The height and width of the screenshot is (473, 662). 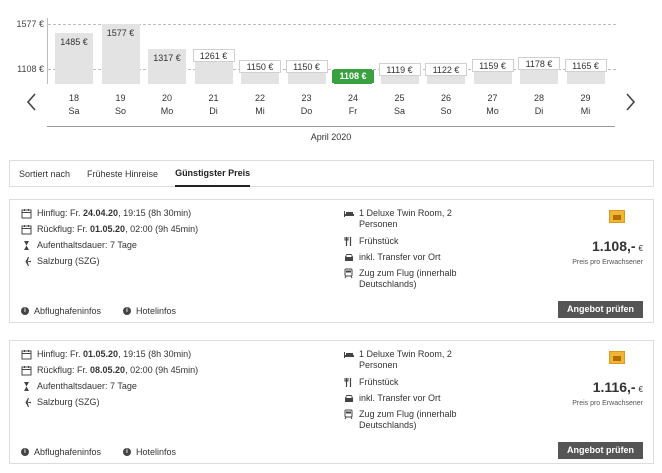 What do you see at coordinates (400, 105) in the screenshot?
I see `day-column-25: 25 Sa` at bounding box center [400, 105].